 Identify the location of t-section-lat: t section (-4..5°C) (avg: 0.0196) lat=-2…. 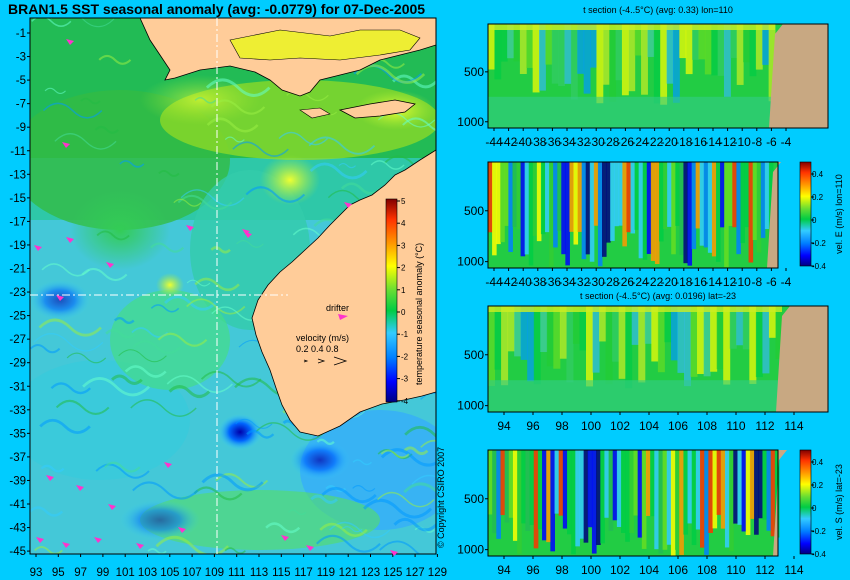
(643, 362).